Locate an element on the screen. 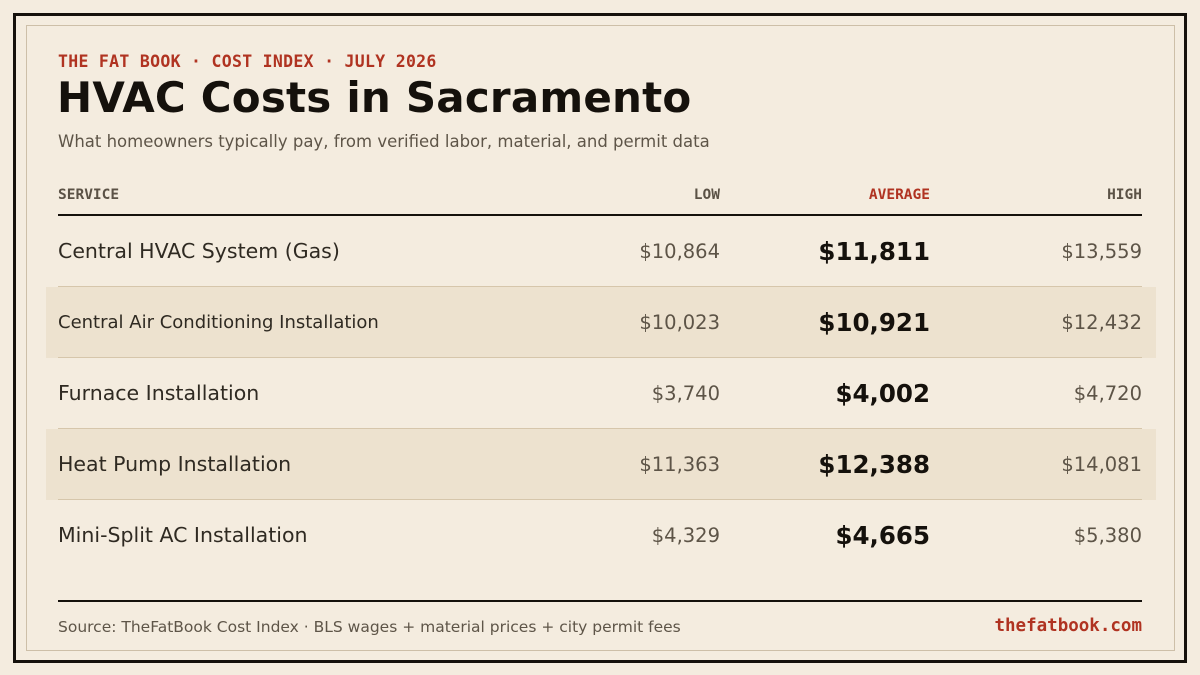 The width and height of the screenshot is (1200, 675). low-cost: $10,864 is located at coordinates (679, 251).